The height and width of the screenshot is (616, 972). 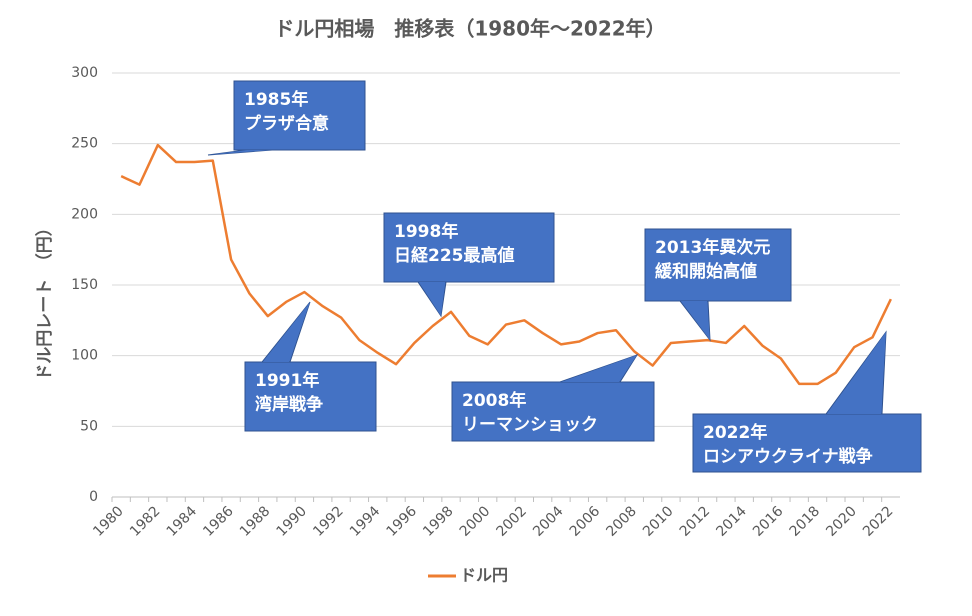 I want to click on chart-title: ドル円相場 推移表（1980年～2022年）, so click(x=469, y=29).